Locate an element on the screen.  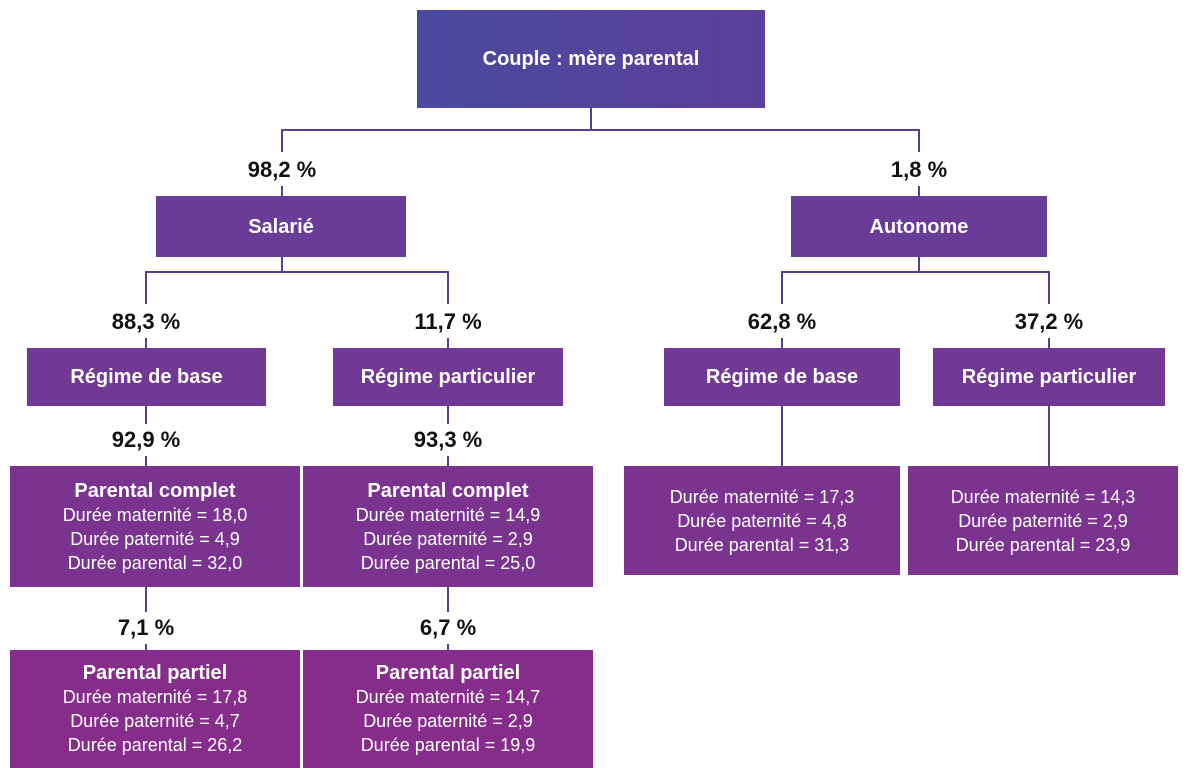
node-line: Durée maternité = 17,8 is located at coordinates (155, 697).